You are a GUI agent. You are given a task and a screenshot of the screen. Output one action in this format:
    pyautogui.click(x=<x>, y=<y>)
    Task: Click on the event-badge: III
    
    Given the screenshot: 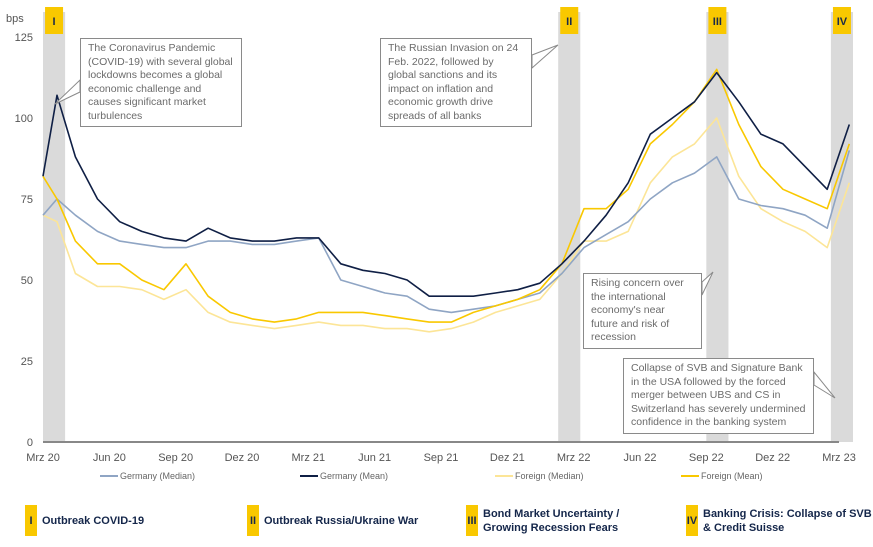 What is the action you would take?
    pyautogui.click(x=472, y=520)
    